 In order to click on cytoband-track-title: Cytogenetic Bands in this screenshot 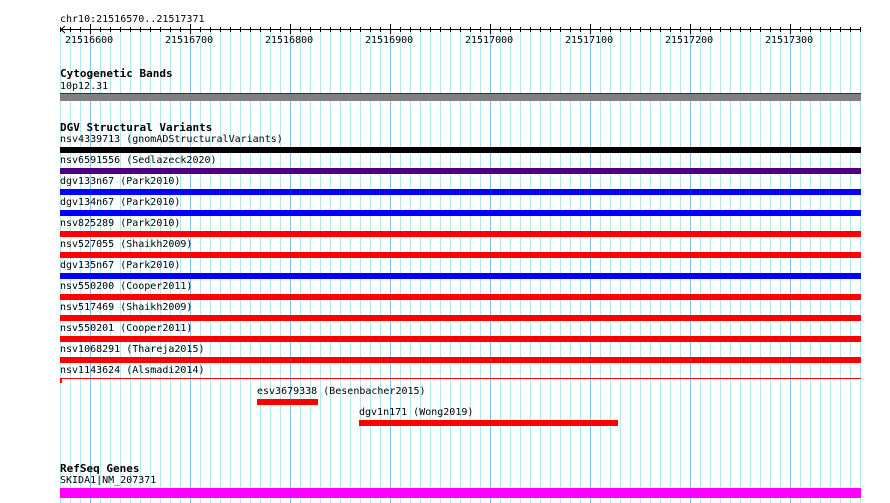, I will do `click(116, 73)`.